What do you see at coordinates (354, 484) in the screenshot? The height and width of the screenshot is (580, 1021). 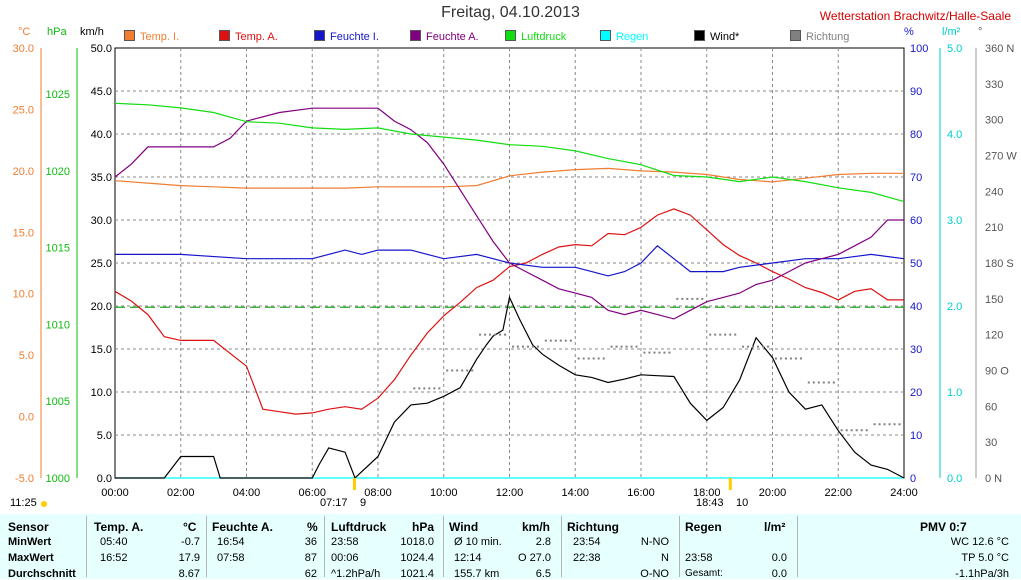 I see `sunrise-marker` at bounding box center [354, 484].